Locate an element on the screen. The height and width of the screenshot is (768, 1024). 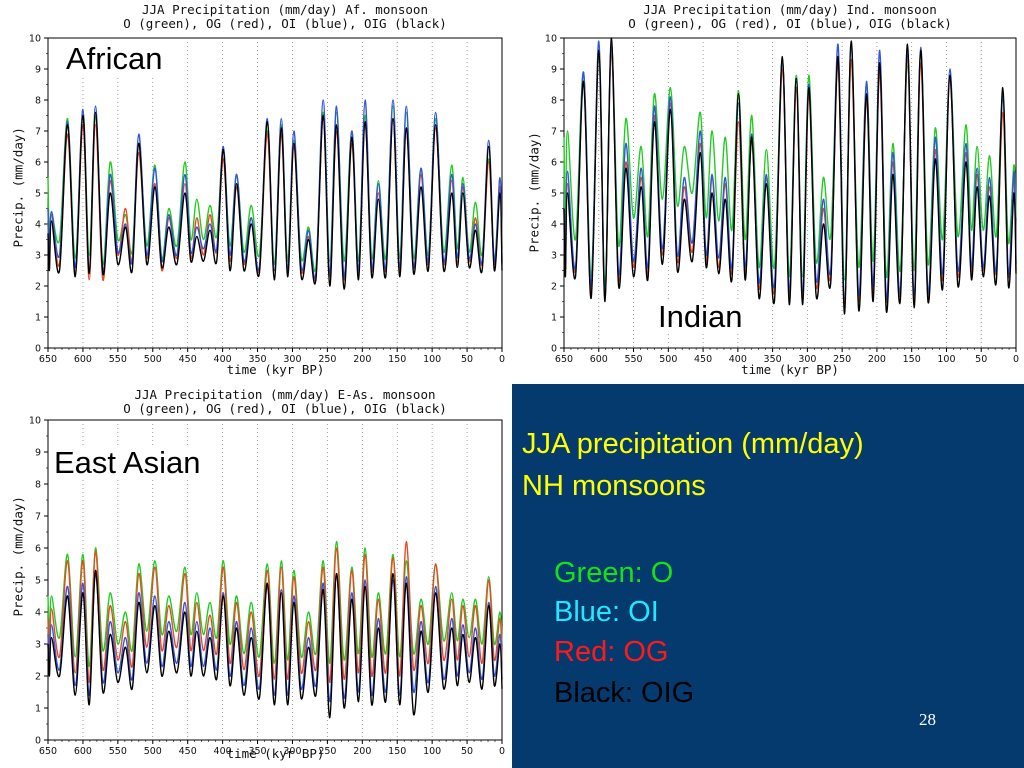
region-label: Indian is located at coordinates (700, 316).